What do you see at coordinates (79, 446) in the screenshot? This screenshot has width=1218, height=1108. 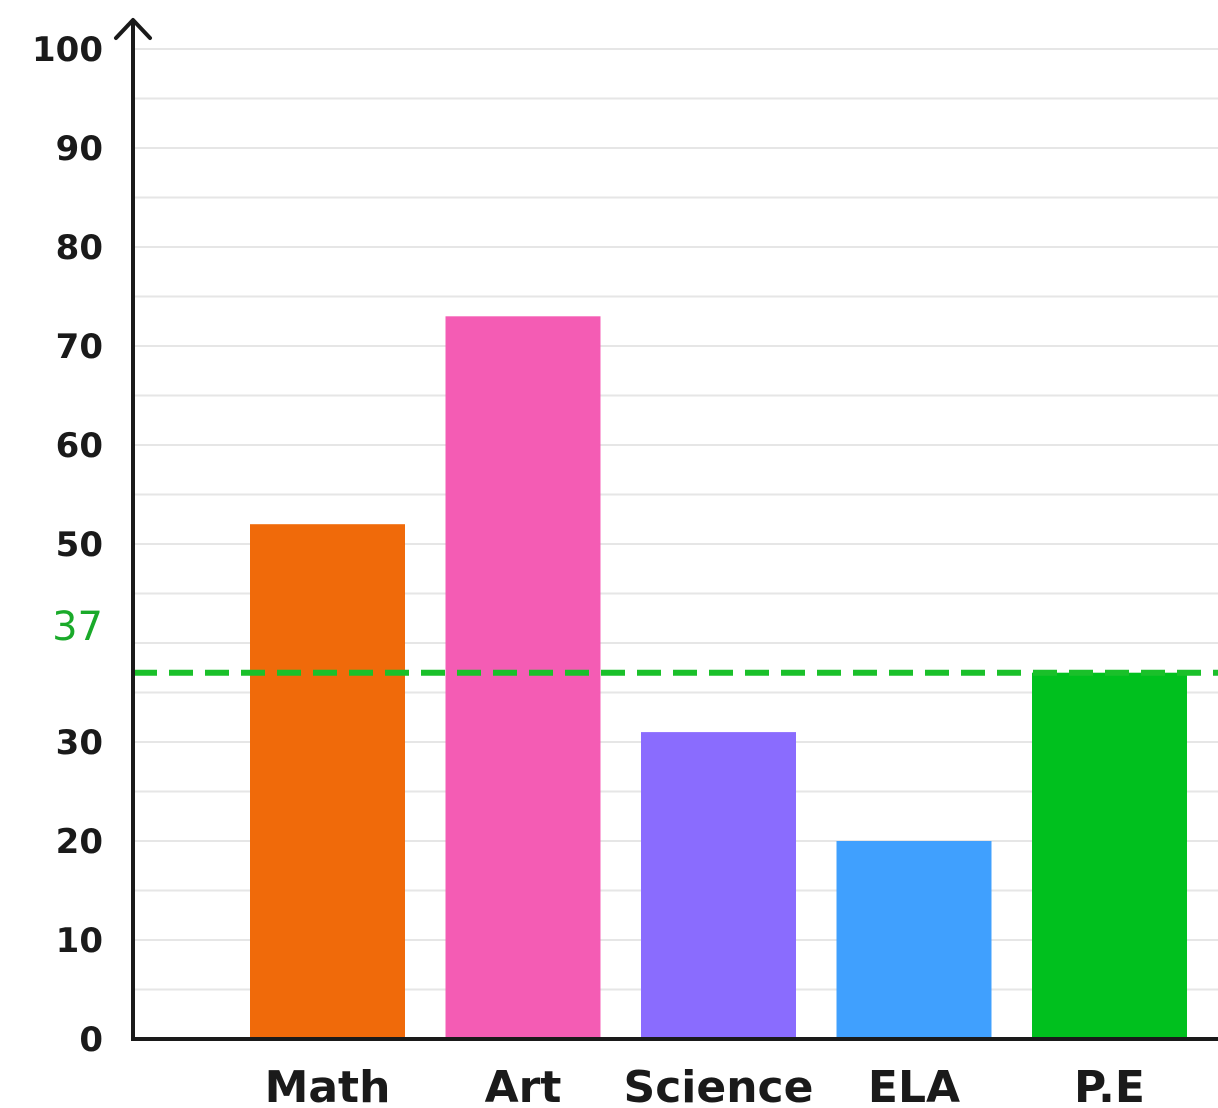 I see `y-tick-label: 60` at bounding box center [79, 446].